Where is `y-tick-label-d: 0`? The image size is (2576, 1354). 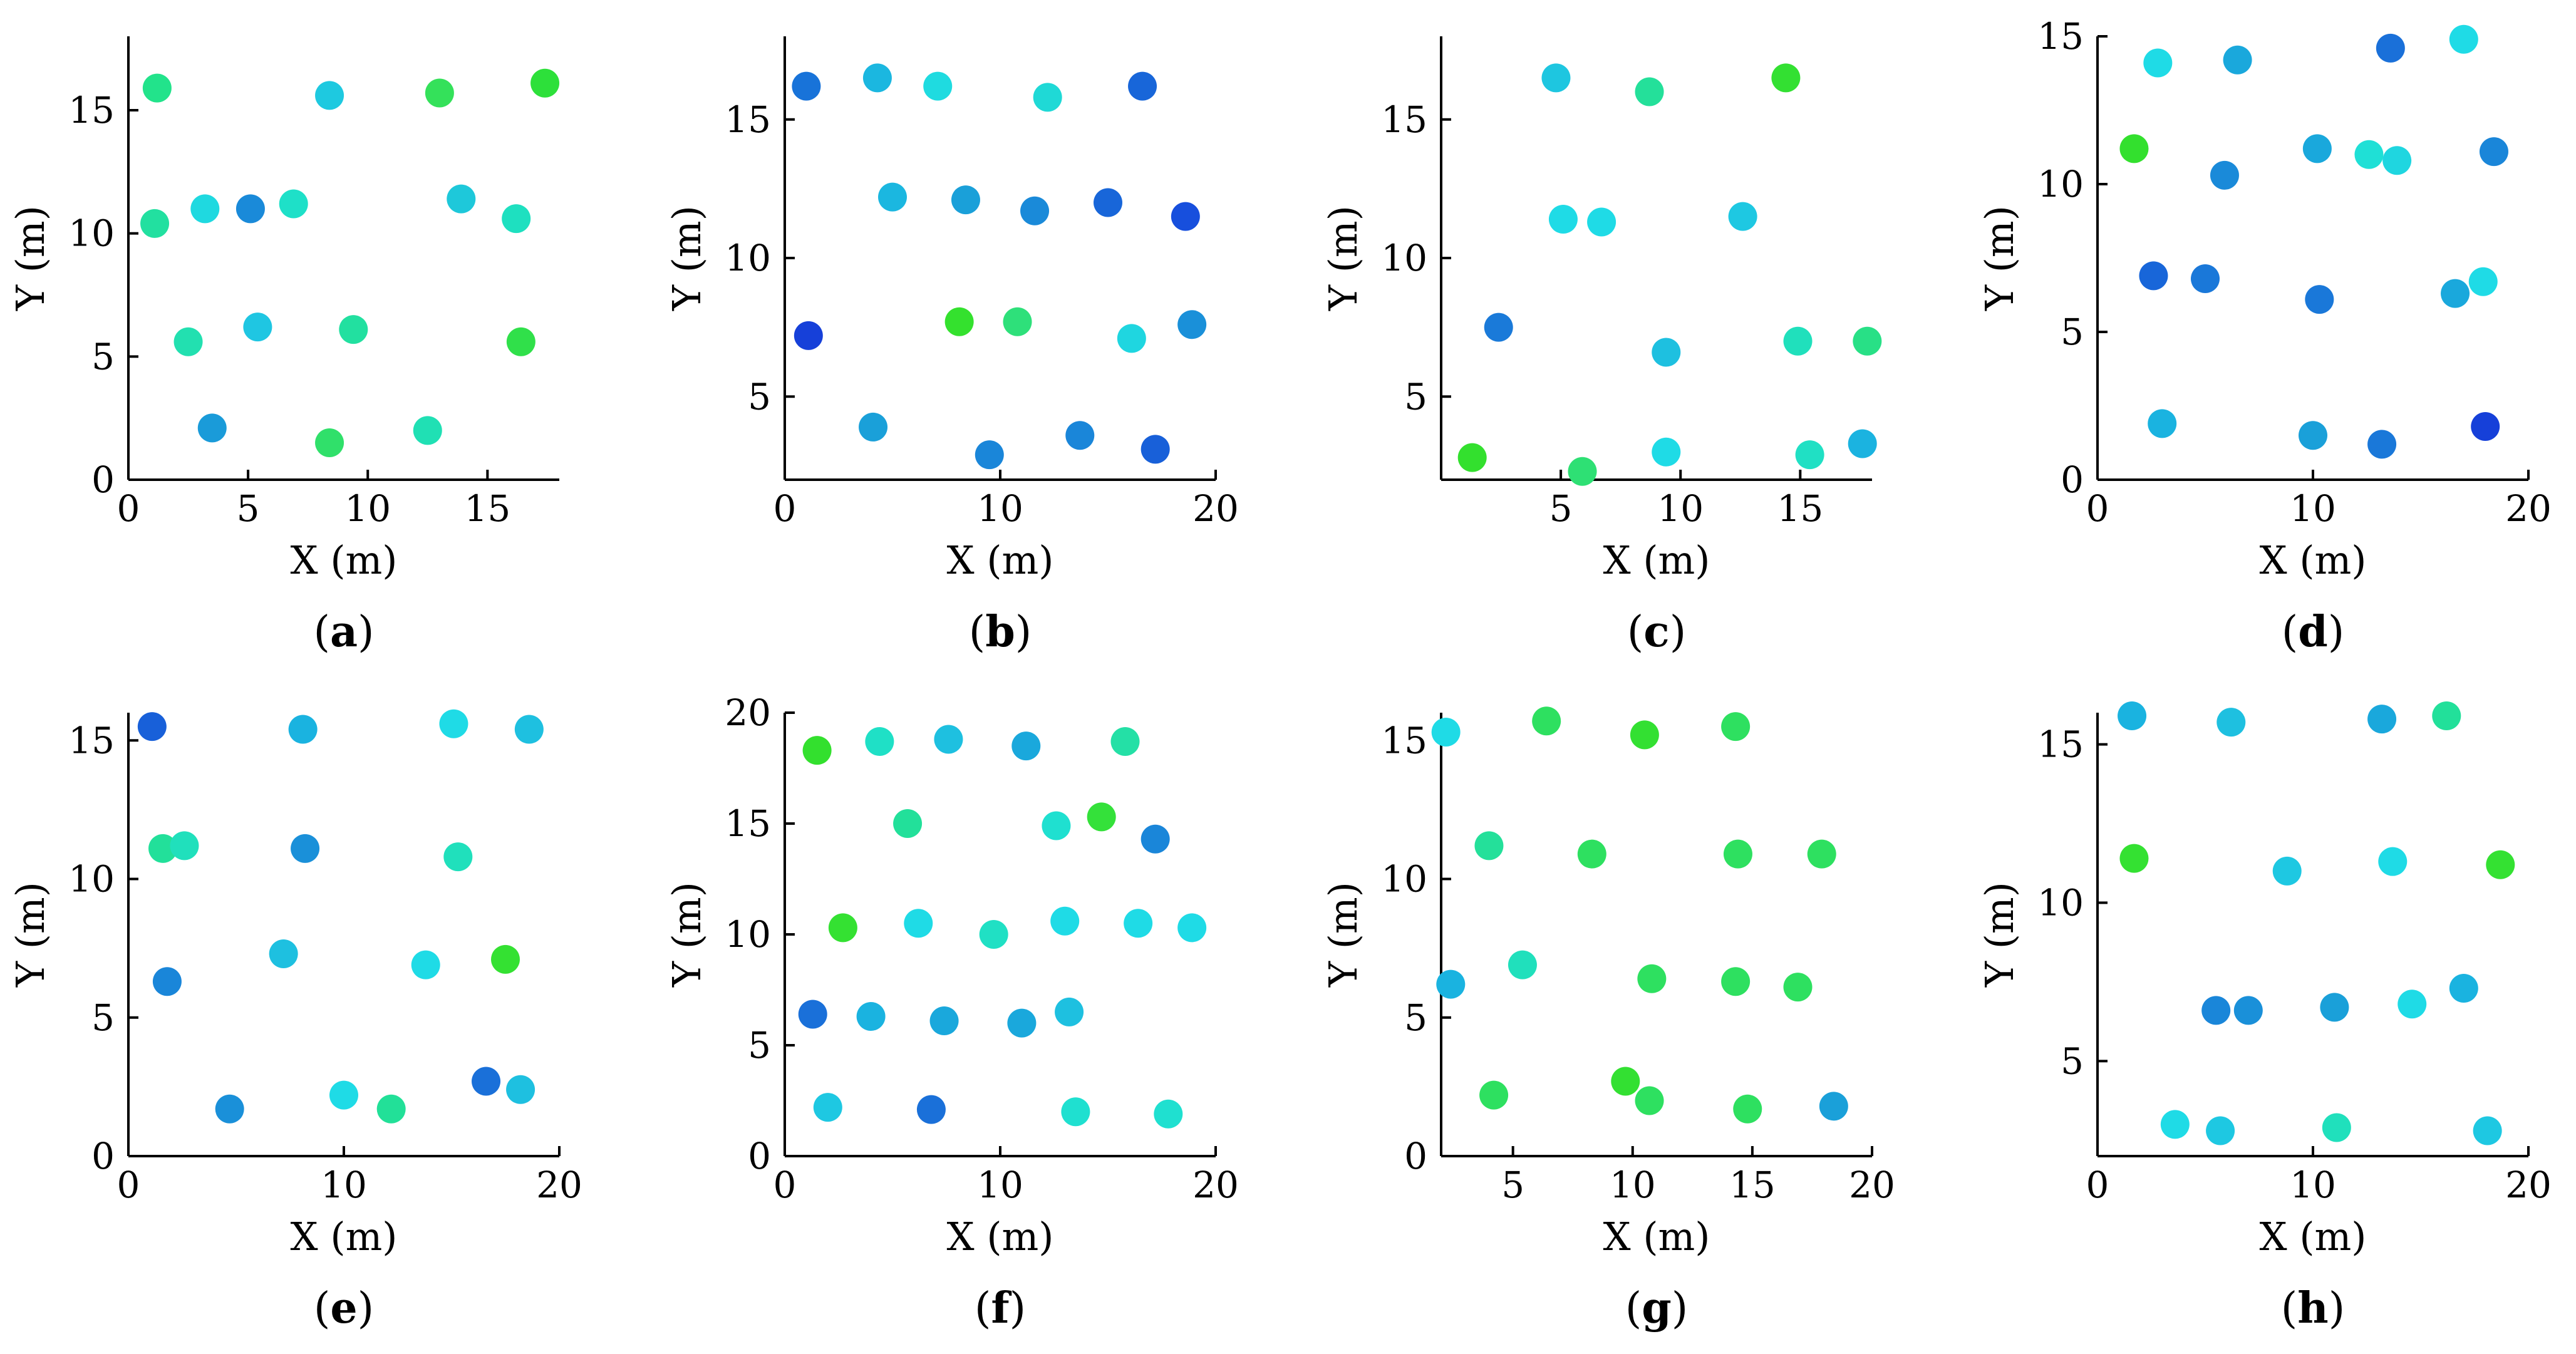 y-tick-label-d: 0 is located at coordinates (2072, 479).